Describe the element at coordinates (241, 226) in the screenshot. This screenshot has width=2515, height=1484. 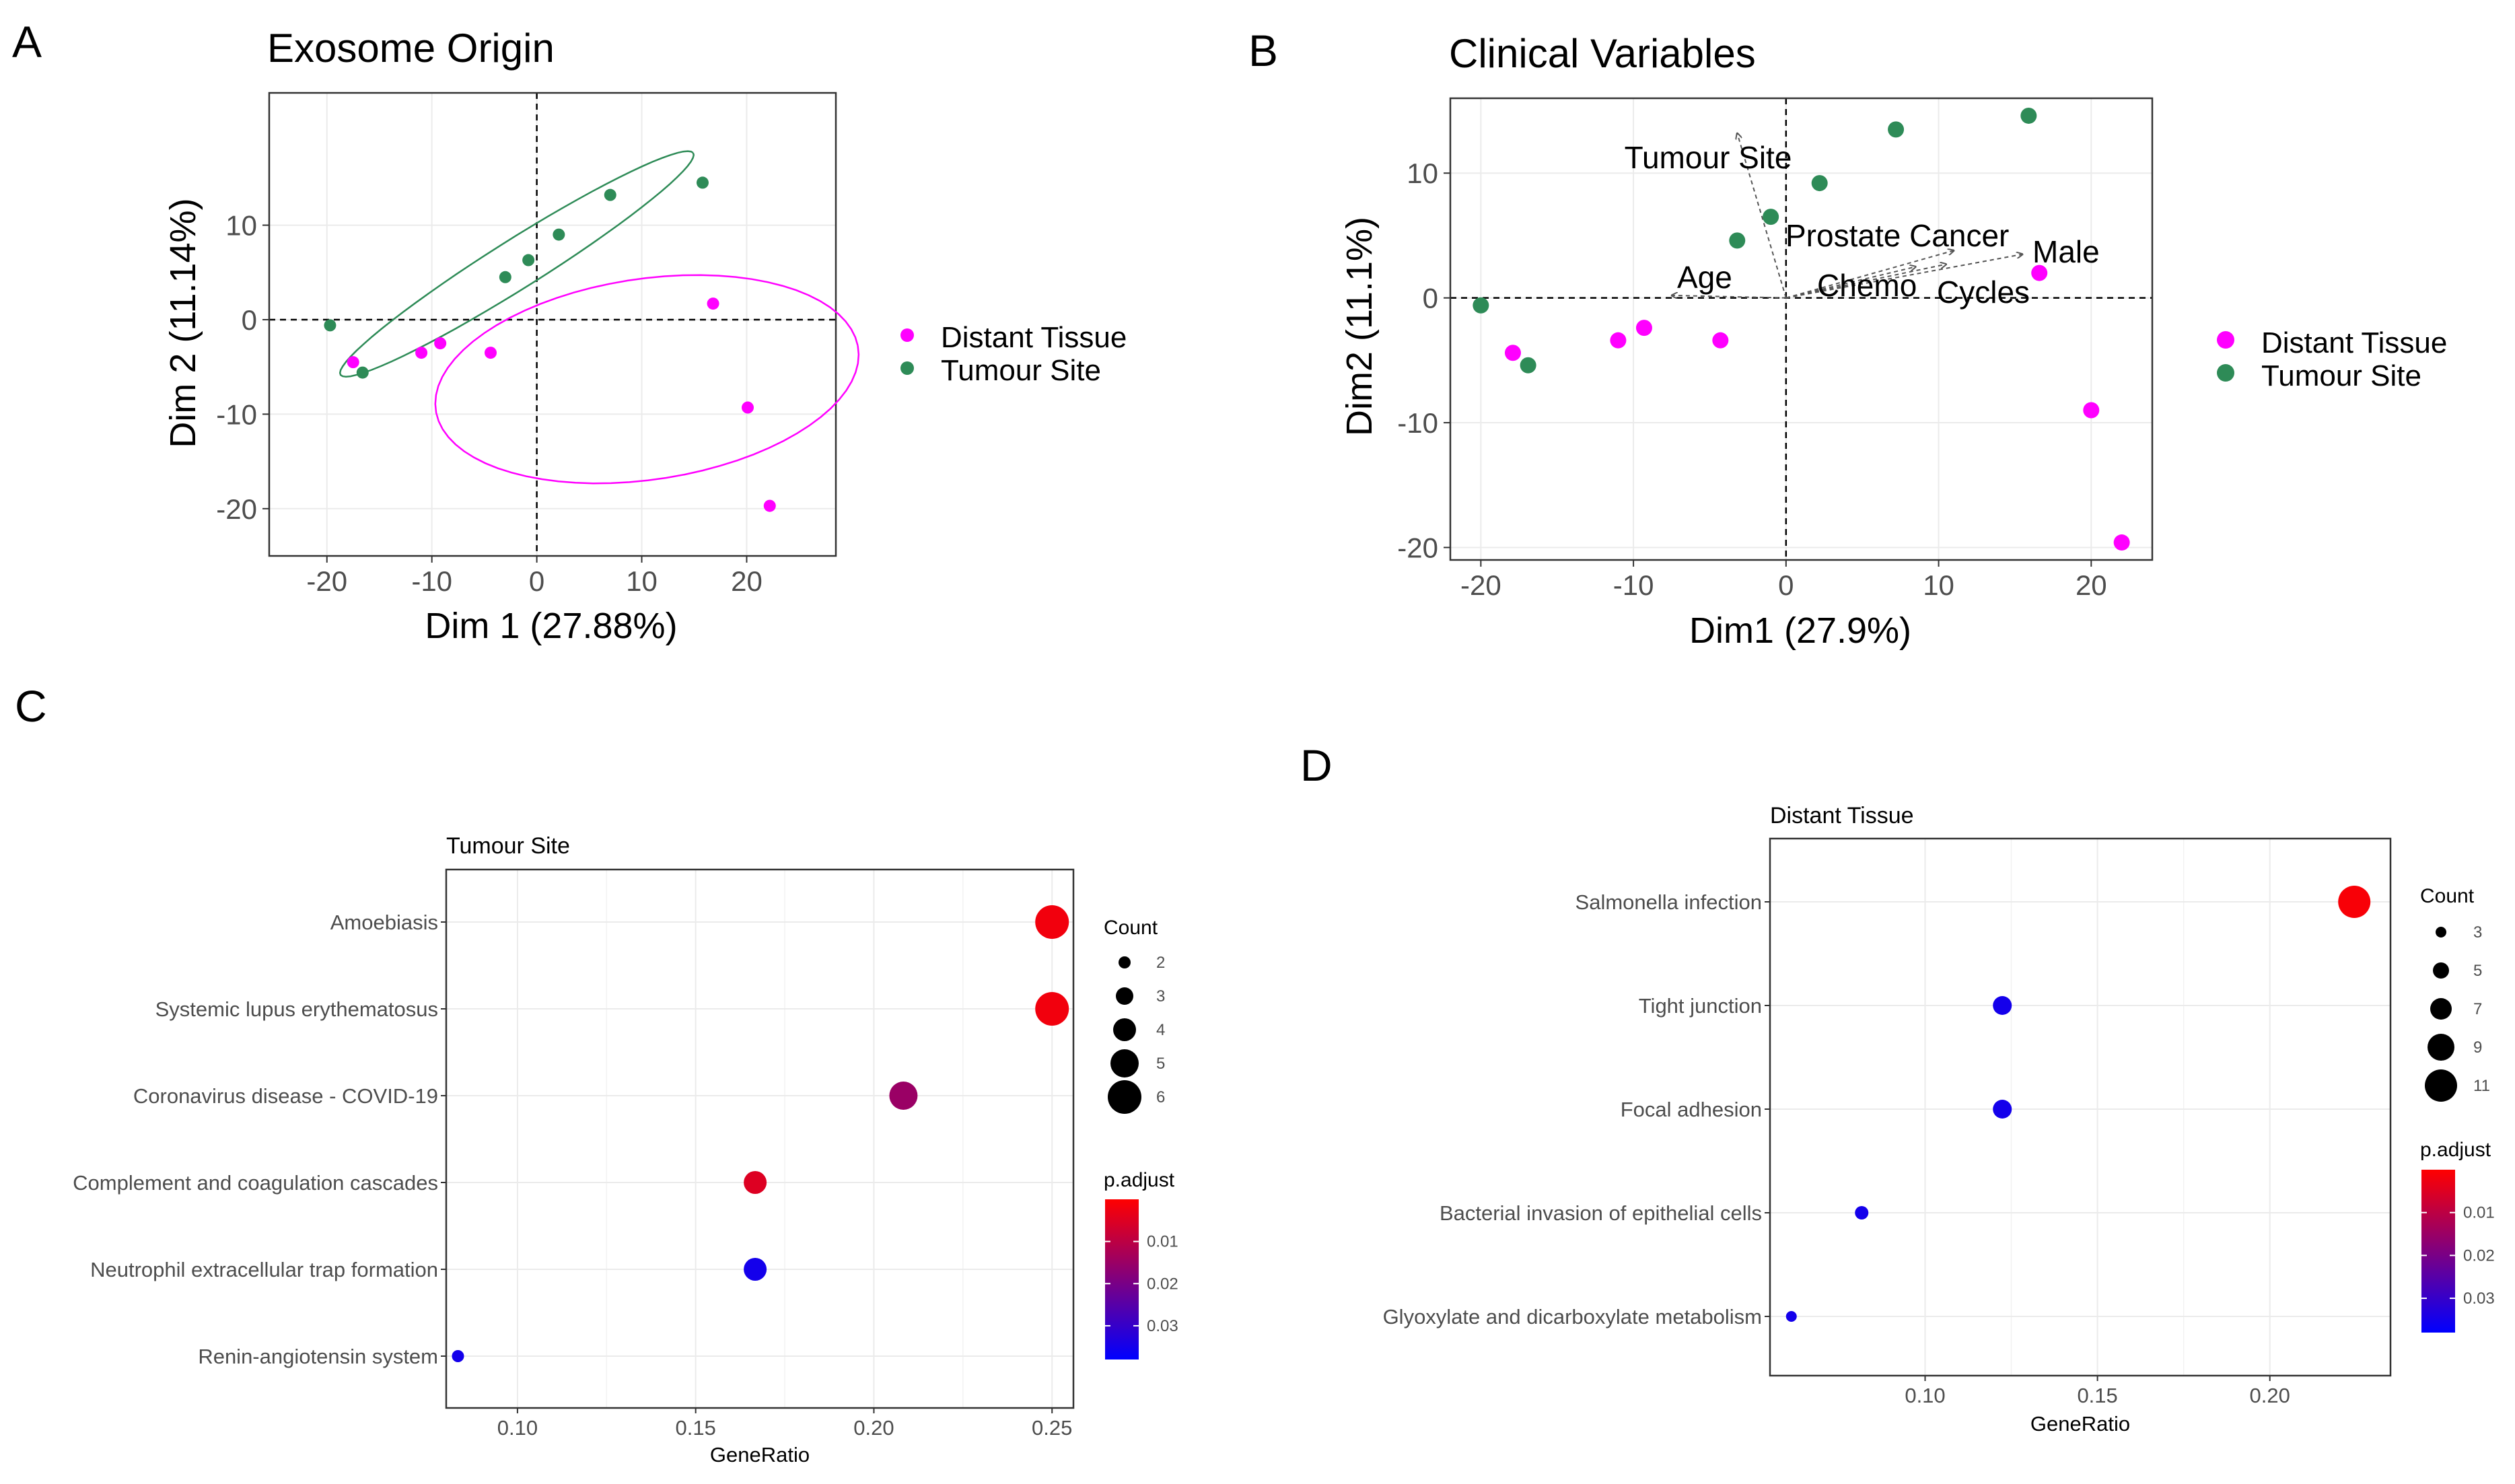
I see `panel-a-y-tick-label: 10` at that location.